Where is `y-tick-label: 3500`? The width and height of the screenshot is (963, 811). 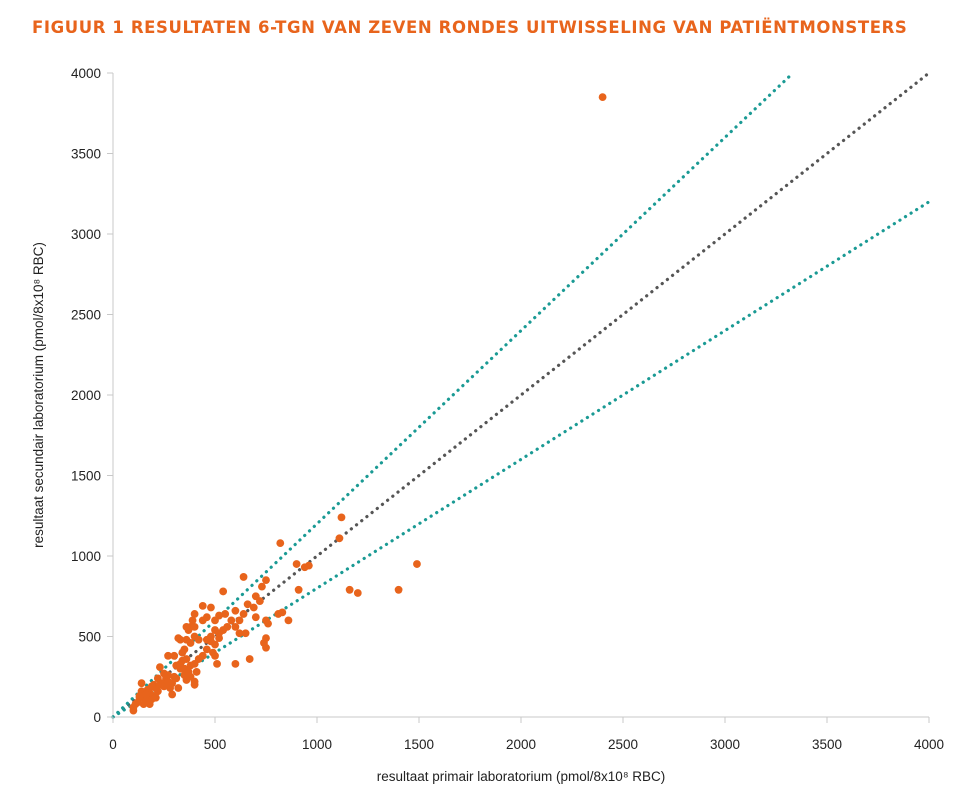
y-tick-label: 3500 is located at coordinates (86, 154).